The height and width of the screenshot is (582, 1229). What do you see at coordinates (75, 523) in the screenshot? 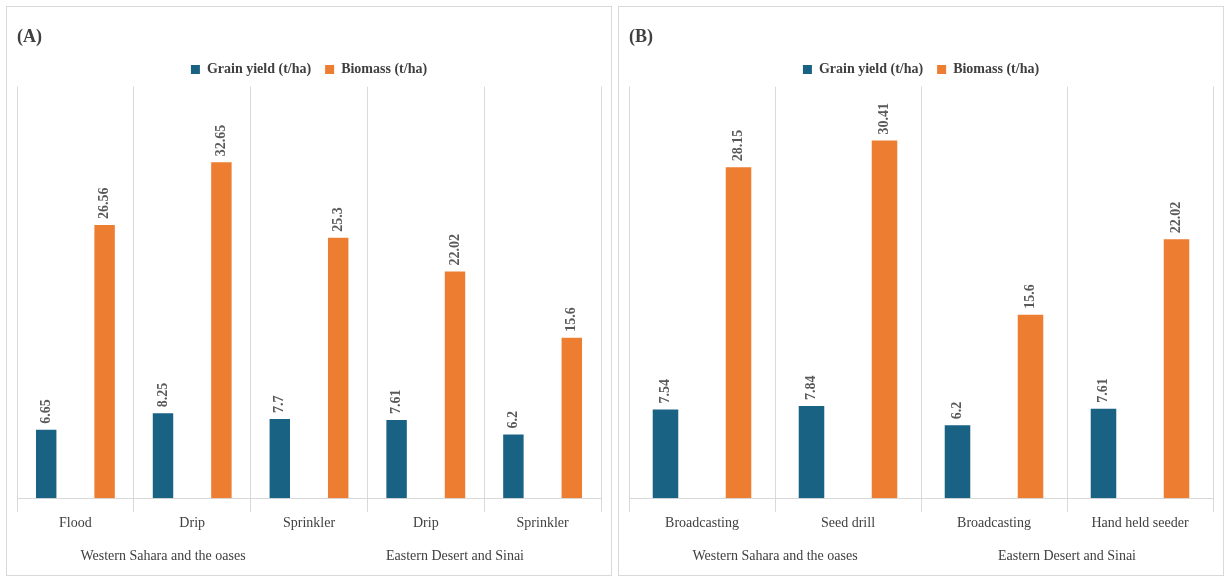
I see `x-tick-label: Flood` at bounding box center [75, 523].